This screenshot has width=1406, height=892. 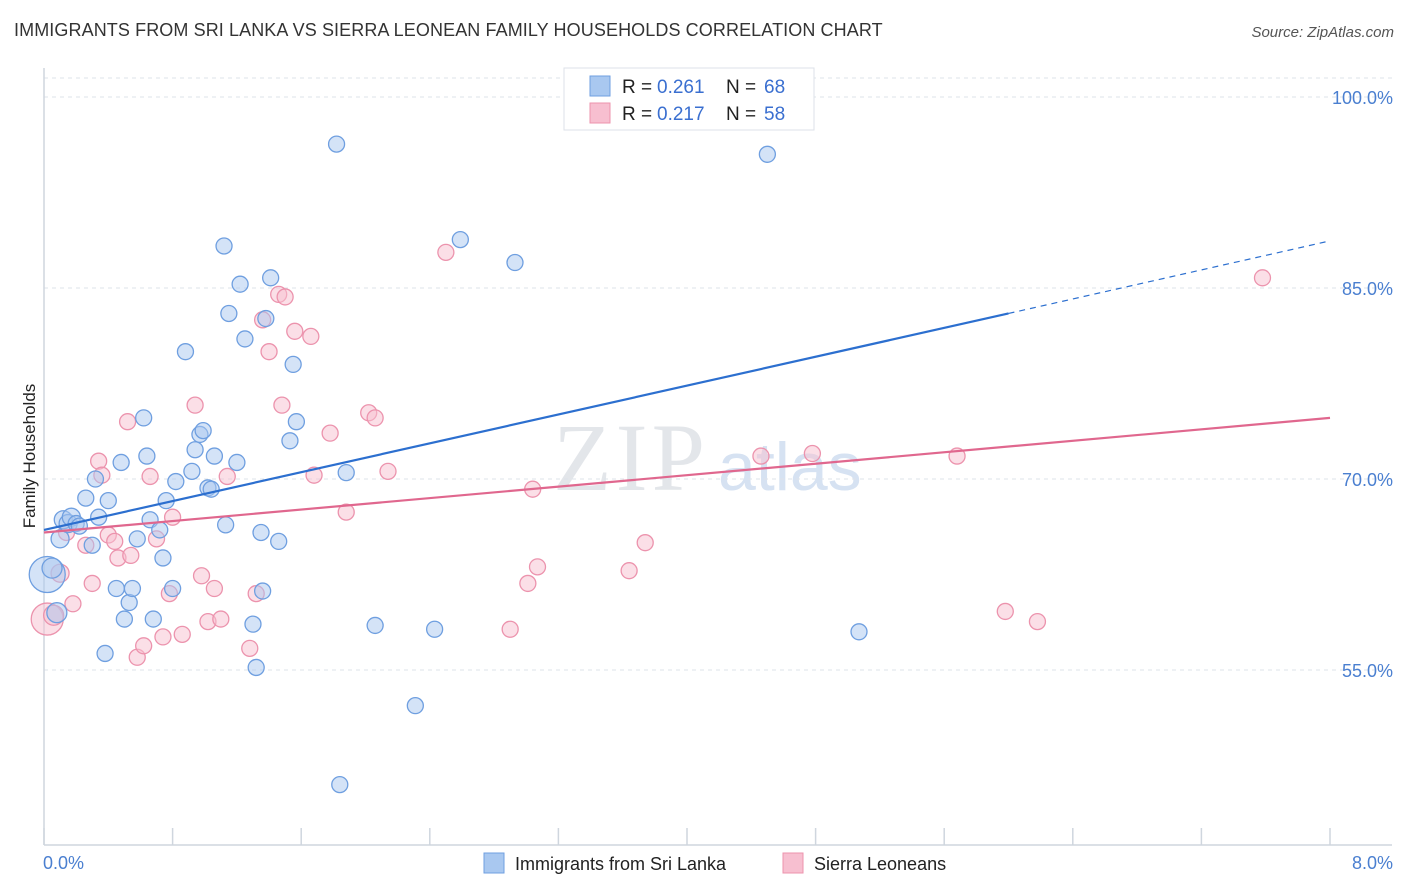 I want to click on bottom-legend-swatch-pink, so click(x=793, y=863).